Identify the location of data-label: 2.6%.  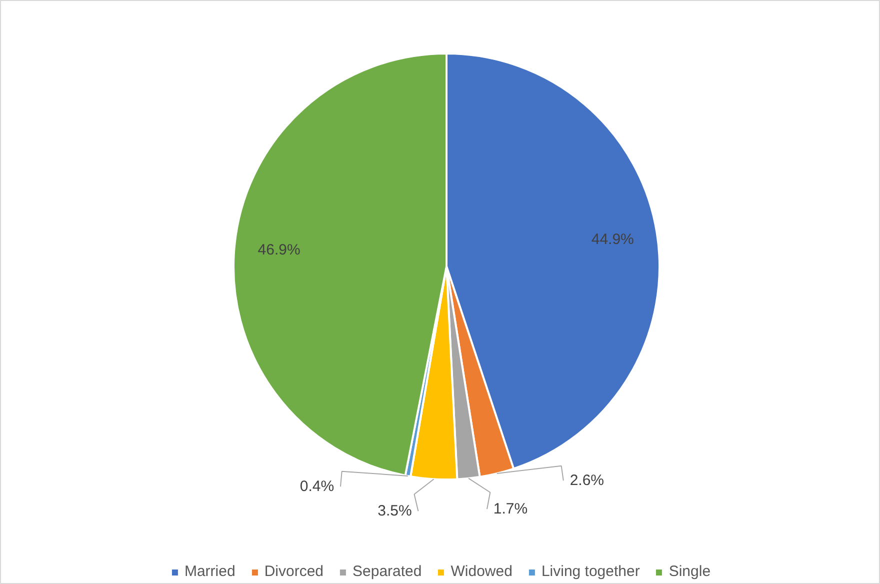
(587, 481).